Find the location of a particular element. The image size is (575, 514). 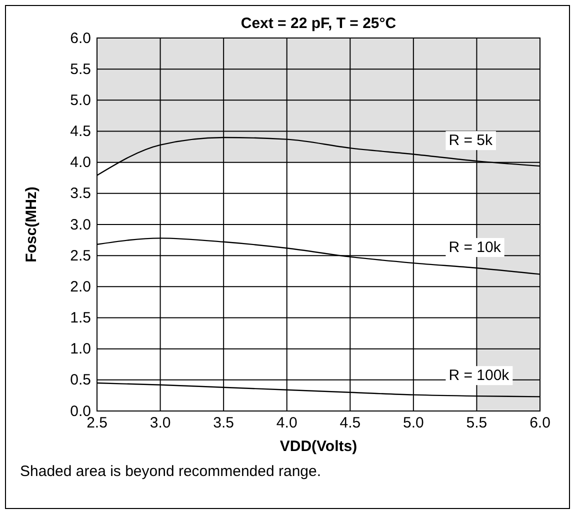

y-axis-title: Fosc(MHz) is located at coordinates (31, 224).